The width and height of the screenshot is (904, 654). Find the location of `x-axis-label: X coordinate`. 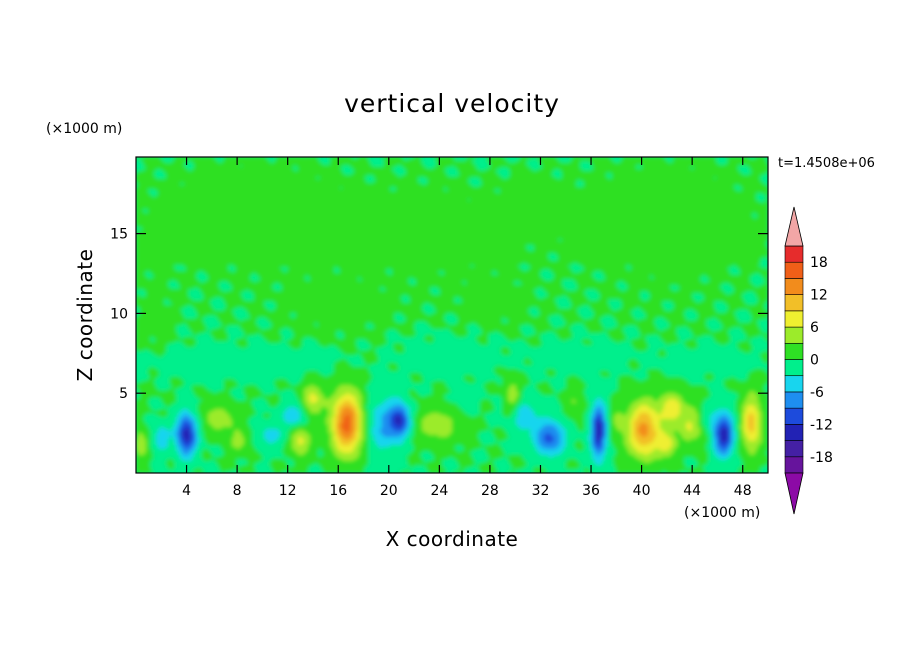

x-axis-label: X coordinate is located at coordinates (452, 539).